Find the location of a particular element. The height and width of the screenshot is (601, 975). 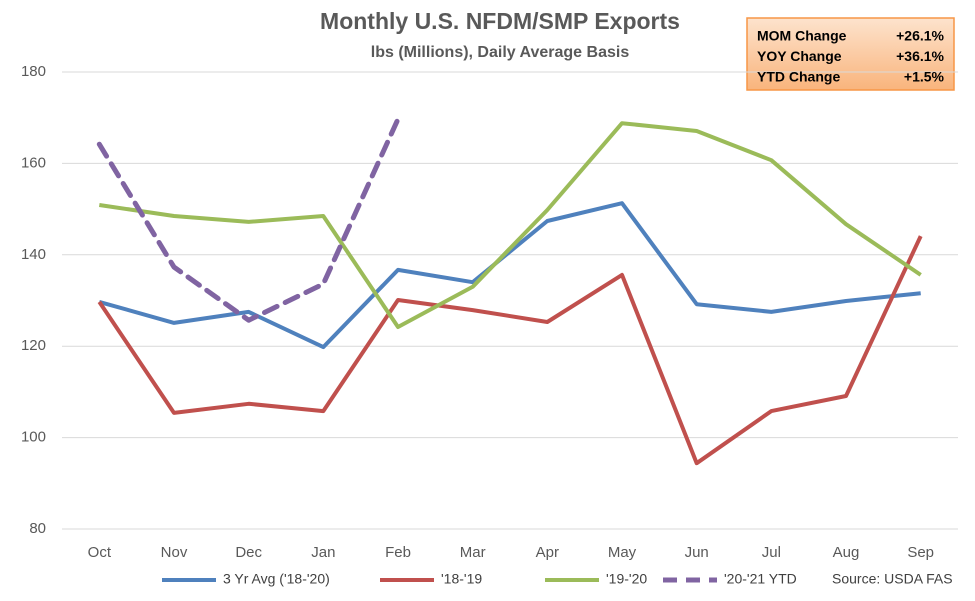

summary-label: YTD Change is located at coordinates (798, 77).